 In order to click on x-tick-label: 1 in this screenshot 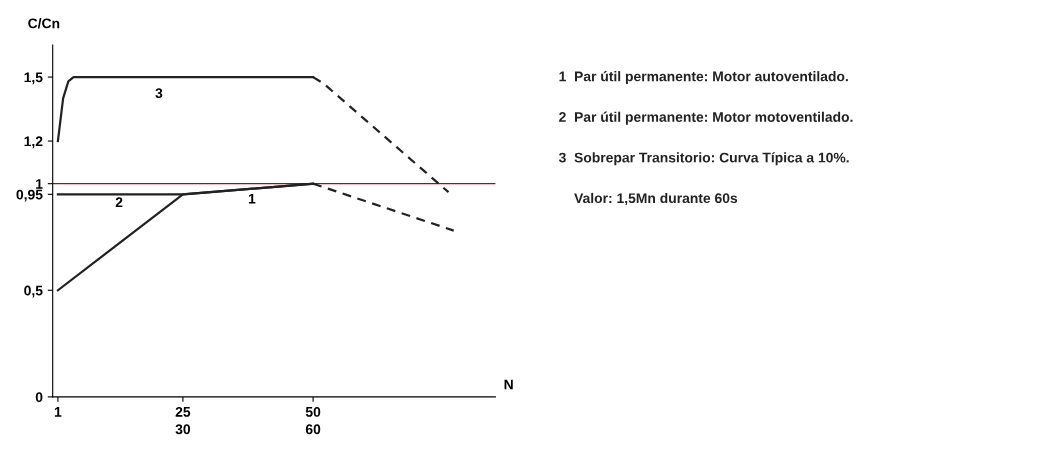, I will do `click(58, 412)`.